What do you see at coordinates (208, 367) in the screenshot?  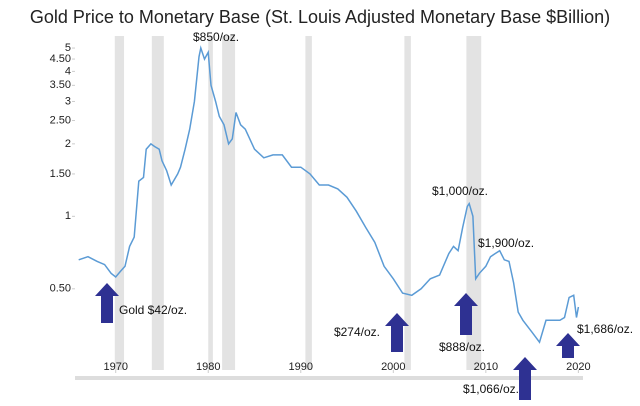 I see `x-tick-label: 1980` at bounding box center [208, 367].